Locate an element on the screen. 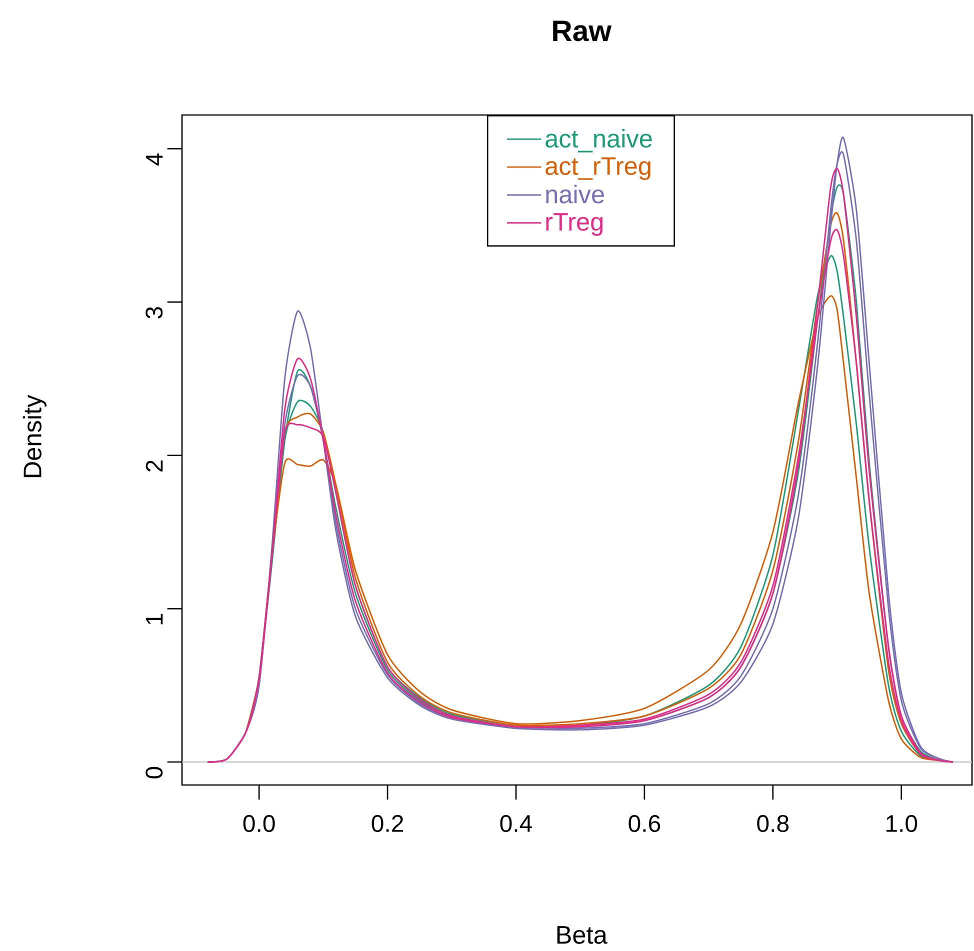 This screenshot has height=951, width=974. x-tick-label: 0.4 is located at coordinates (516, 823).